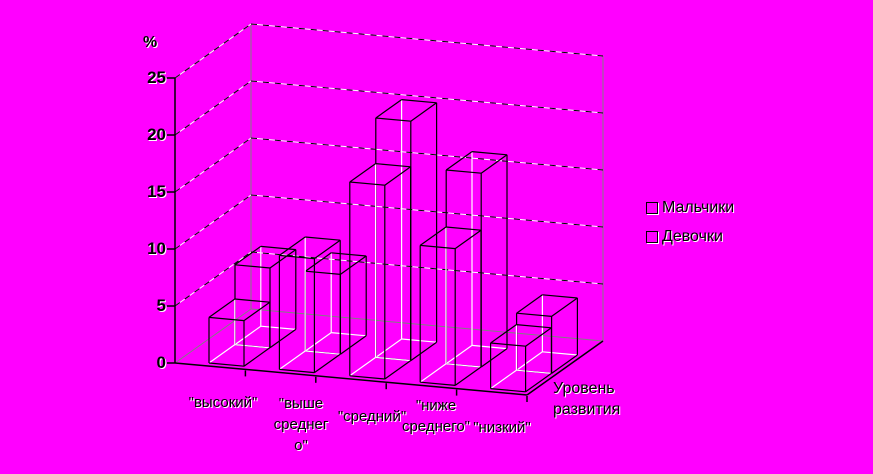  What do you see at coordinates (427, 325) in the screenshot?
I see `floor-back-edge` at bounding box center [427, 325].